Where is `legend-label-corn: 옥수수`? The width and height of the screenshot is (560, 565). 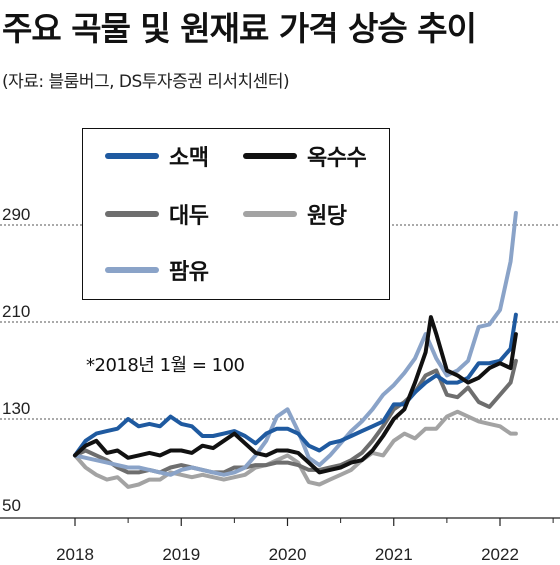
legend-label-corn: 옥수수 is located at coordinates (337, 158).